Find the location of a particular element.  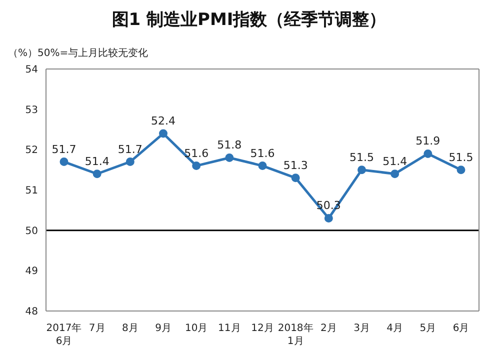

x-tick-label: 10月 is located at coordinates (196, 328).